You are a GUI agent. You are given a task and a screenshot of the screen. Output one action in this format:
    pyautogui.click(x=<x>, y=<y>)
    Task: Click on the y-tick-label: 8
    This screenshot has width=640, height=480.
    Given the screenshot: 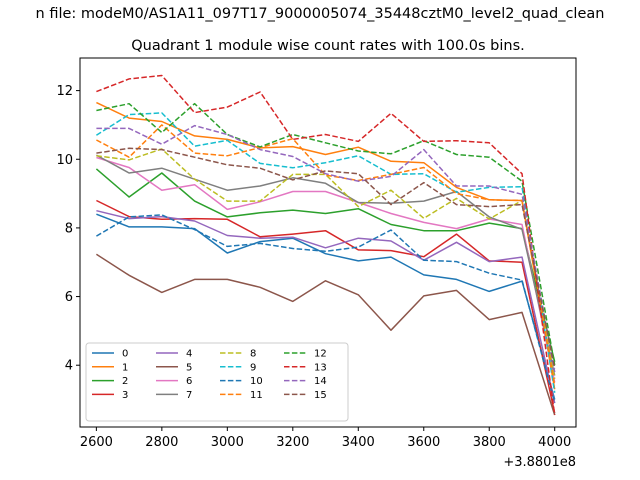 What is the action you would take?
    pyautogui.click(x=69, y=228)
    